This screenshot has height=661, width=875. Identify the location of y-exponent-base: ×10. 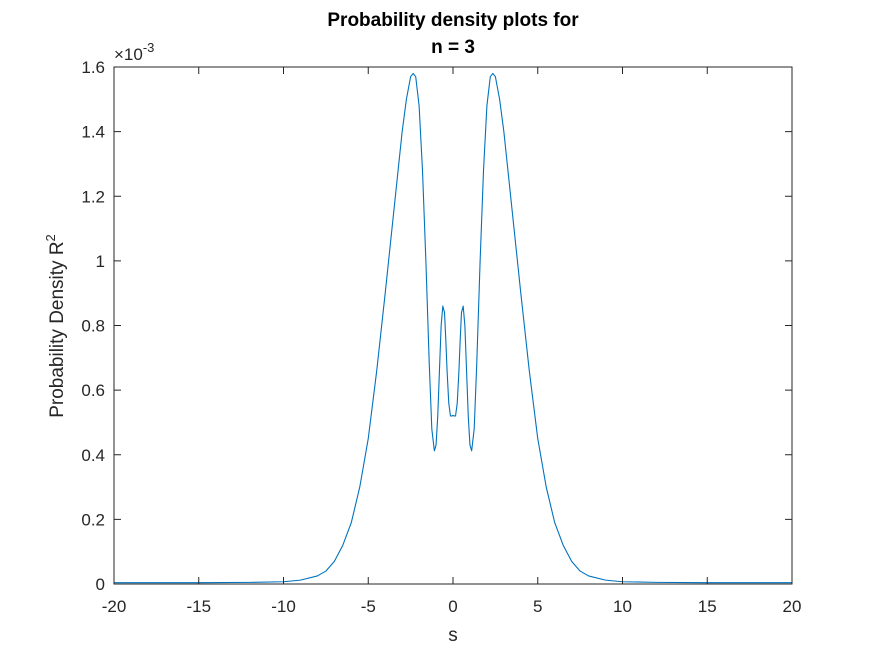
(128, 54).